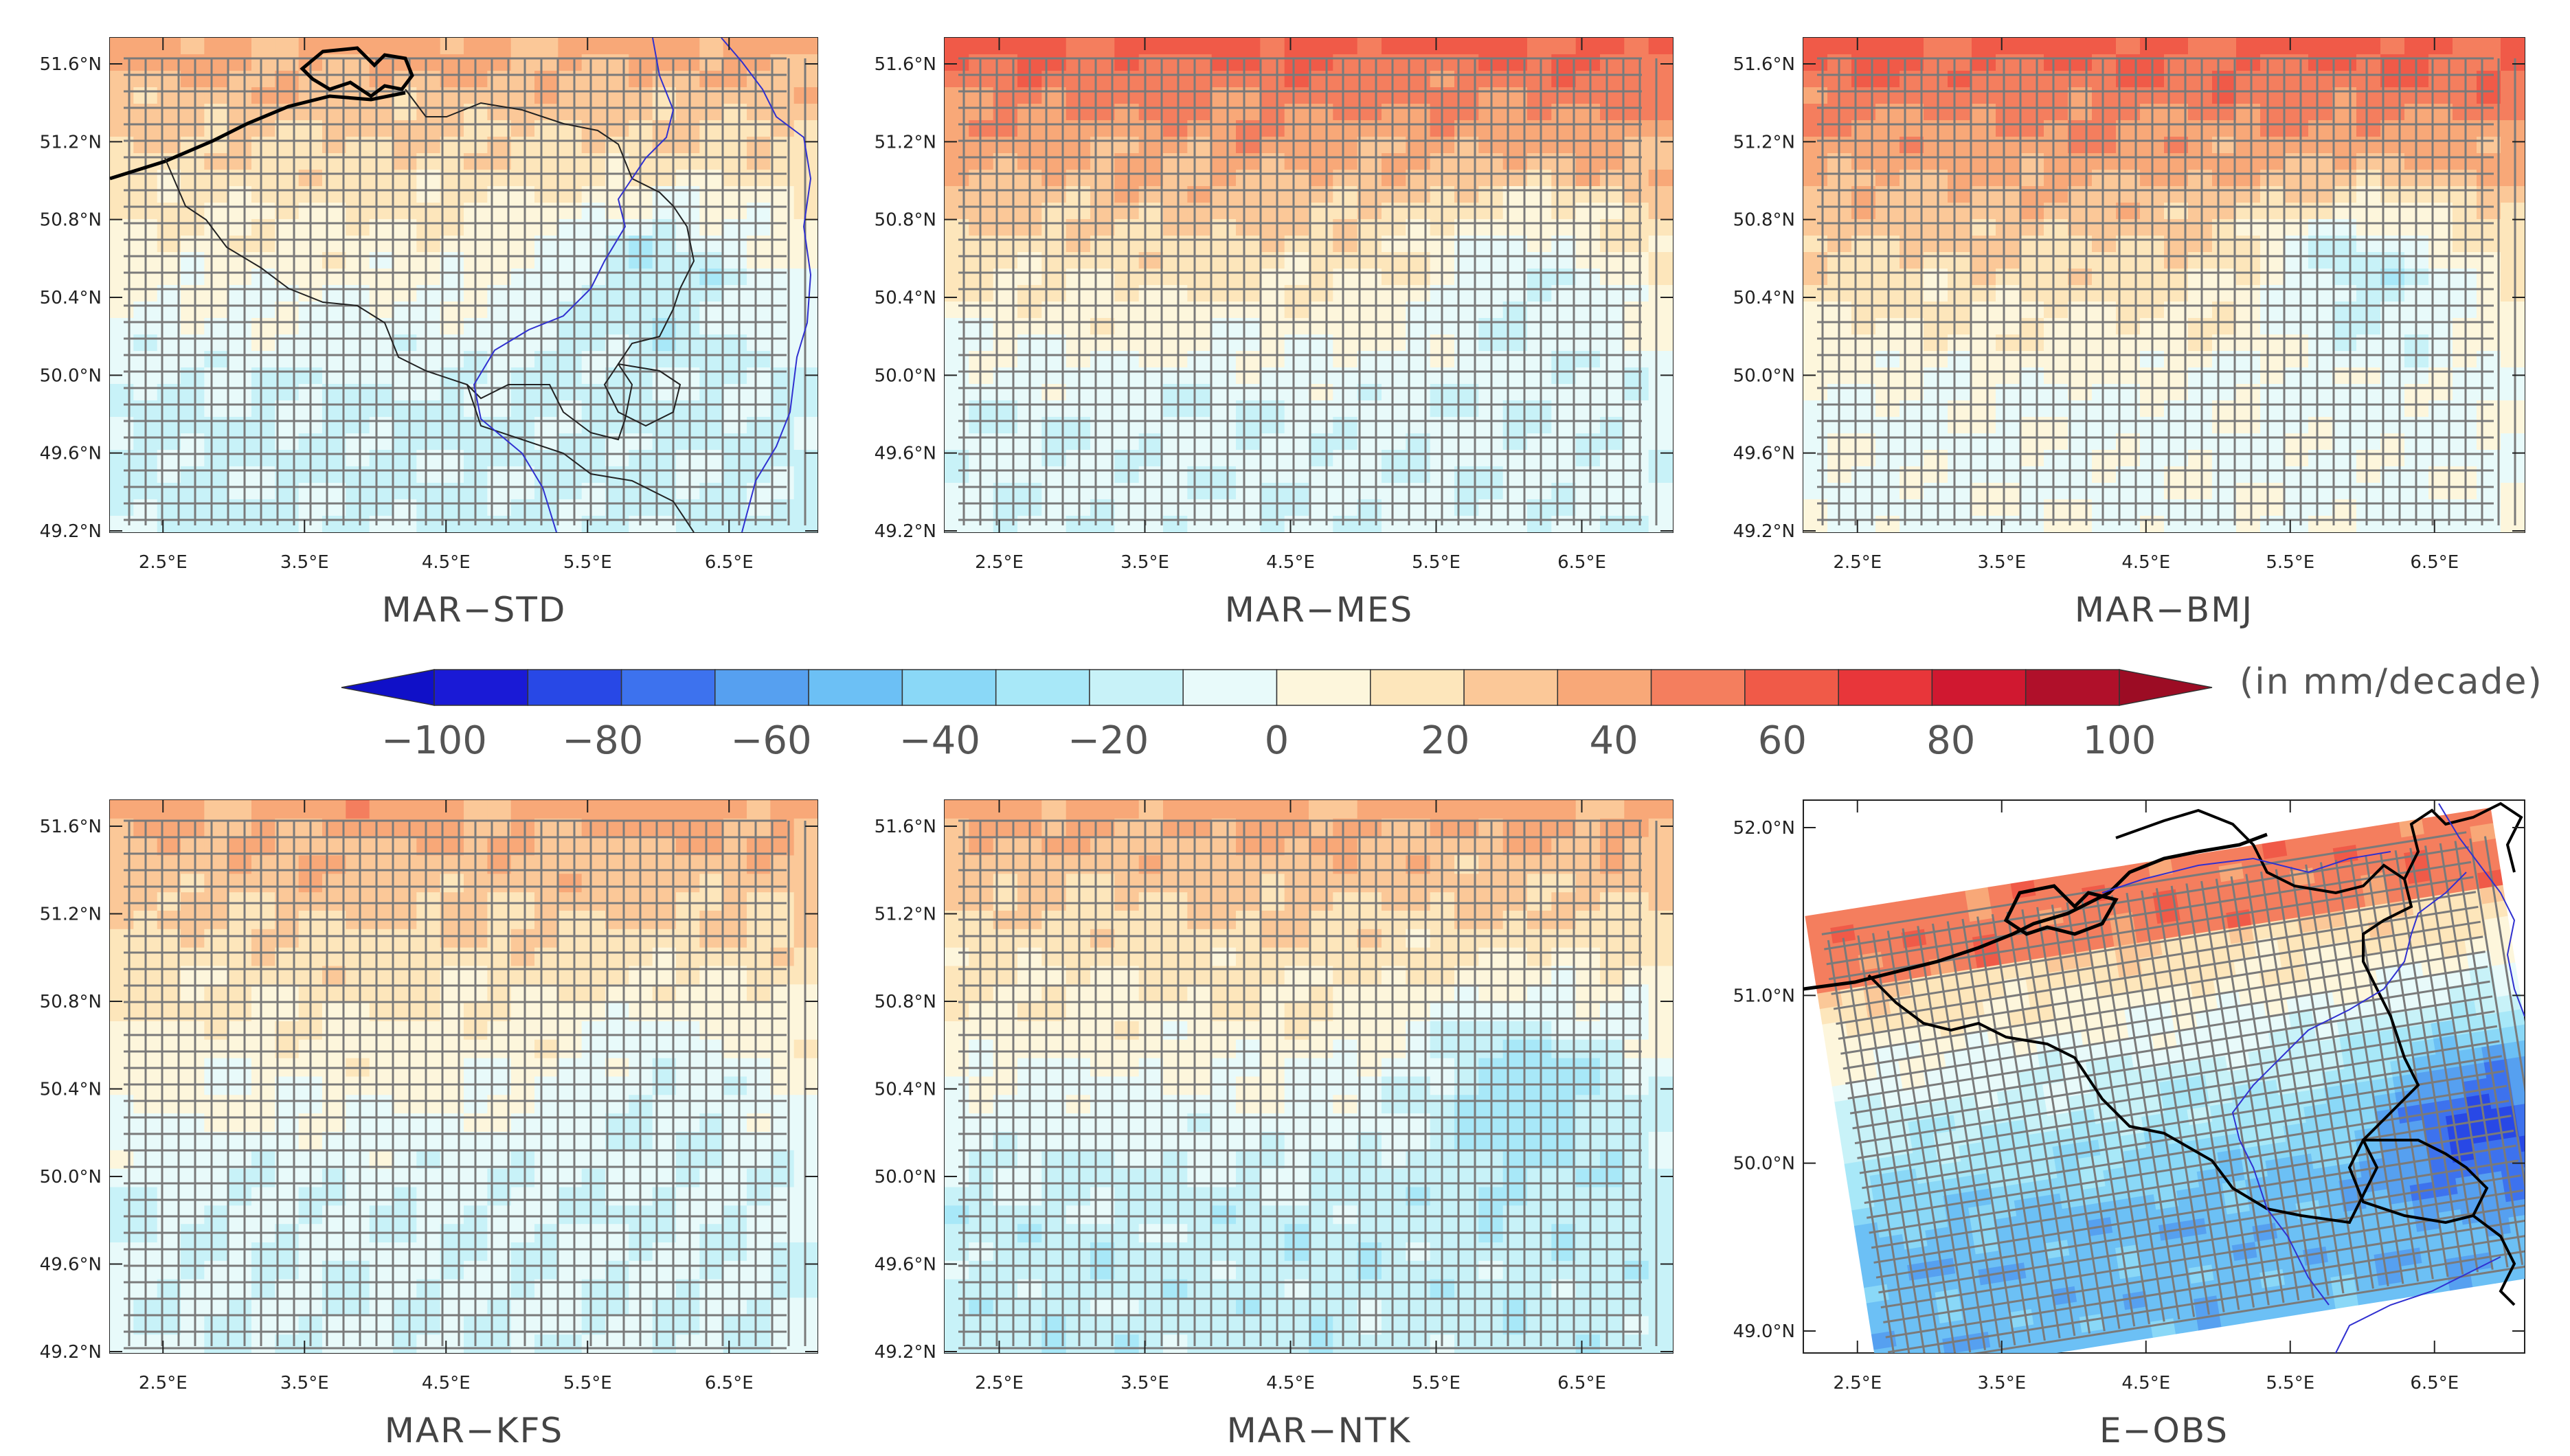  Describe the element at coordinates (574, 687) in the screenshot. I see `colorbar-swatch` at that location.